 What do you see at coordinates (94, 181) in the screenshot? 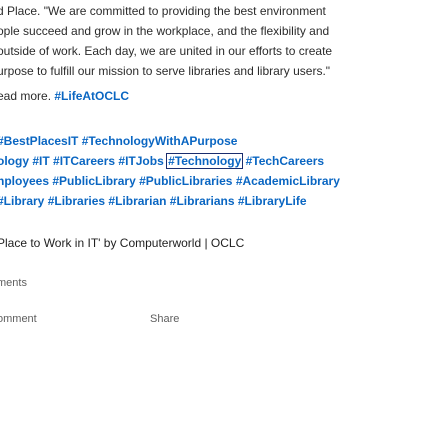
I see `hashtag-publiclibrary: #PublicLibrary` at bounding box center [94, 181].